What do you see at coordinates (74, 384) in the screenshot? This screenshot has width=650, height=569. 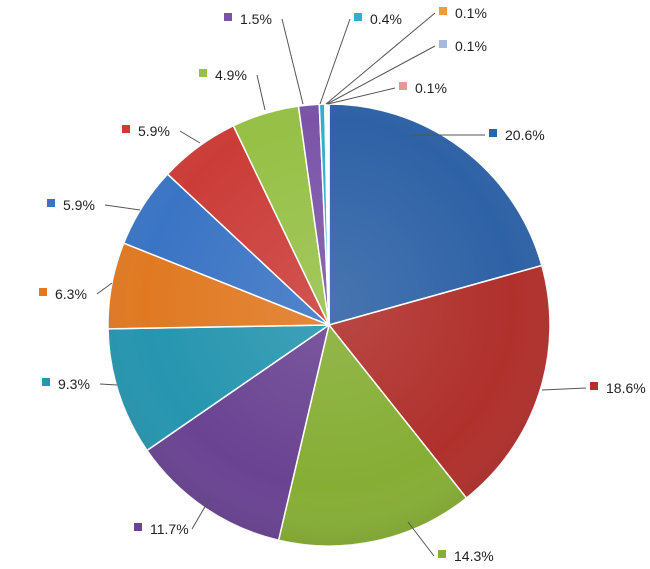 I see `data-label: 9.3%` at bounding box center [74, 384].